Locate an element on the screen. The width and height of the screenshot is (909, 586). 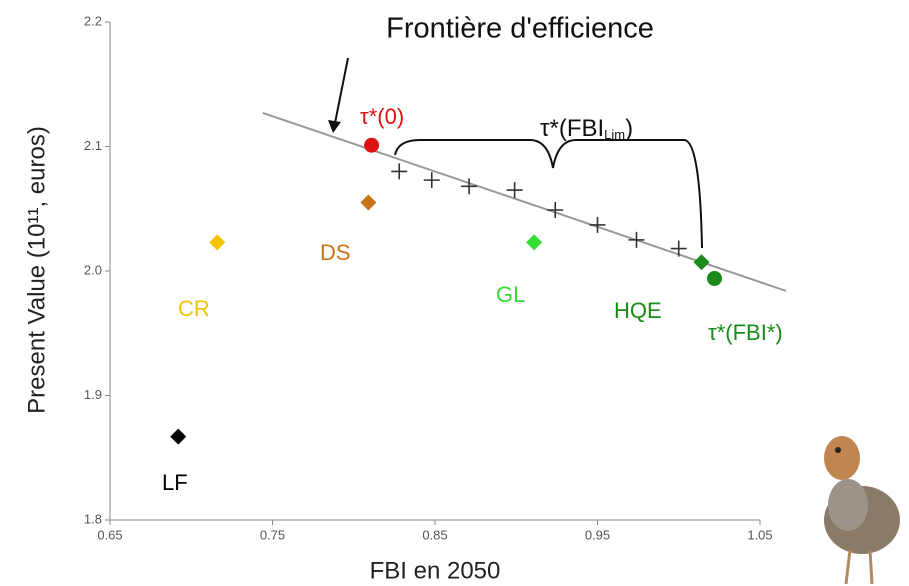
point-label: CR is located at coordinates (194, 308).